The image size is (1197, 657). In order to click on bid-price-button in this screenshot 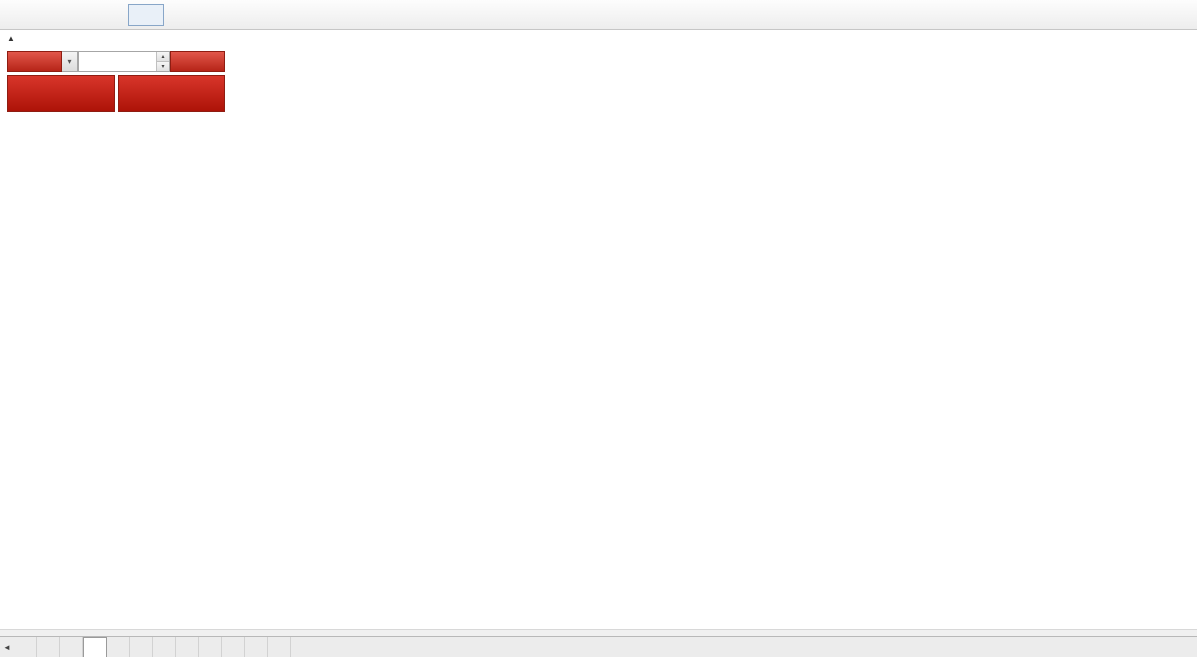, I will do `click(61, 93)`.